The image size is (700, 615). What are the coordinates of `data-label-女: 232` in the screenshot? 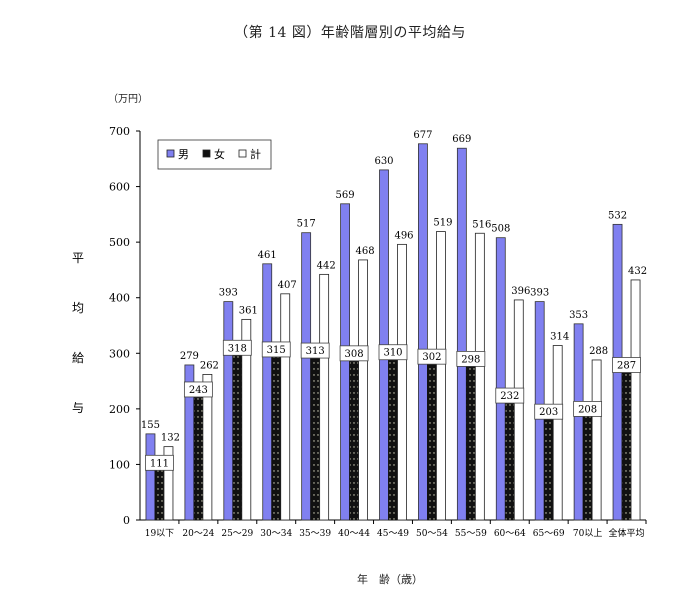 It's located at (509, 396).